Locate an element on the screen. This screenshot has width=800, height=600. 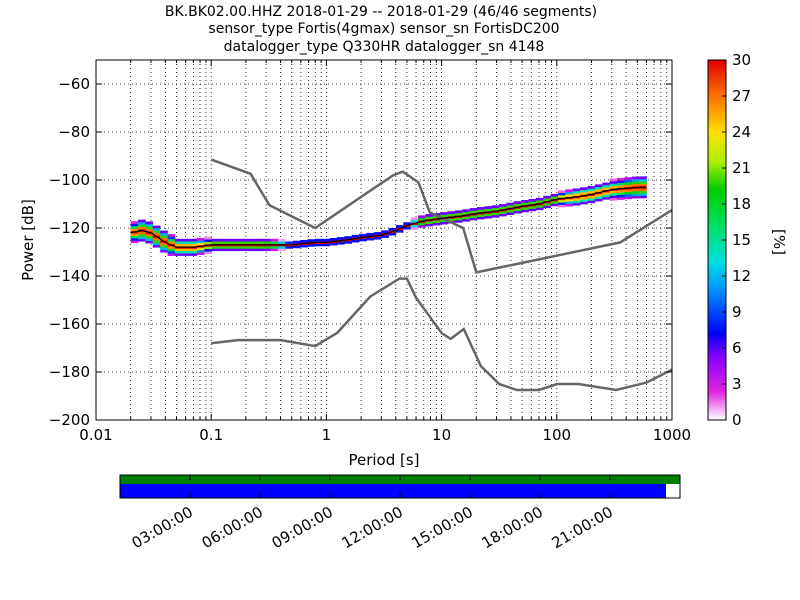
x-tick-label: 1000 is located at coordinates (672, 435).